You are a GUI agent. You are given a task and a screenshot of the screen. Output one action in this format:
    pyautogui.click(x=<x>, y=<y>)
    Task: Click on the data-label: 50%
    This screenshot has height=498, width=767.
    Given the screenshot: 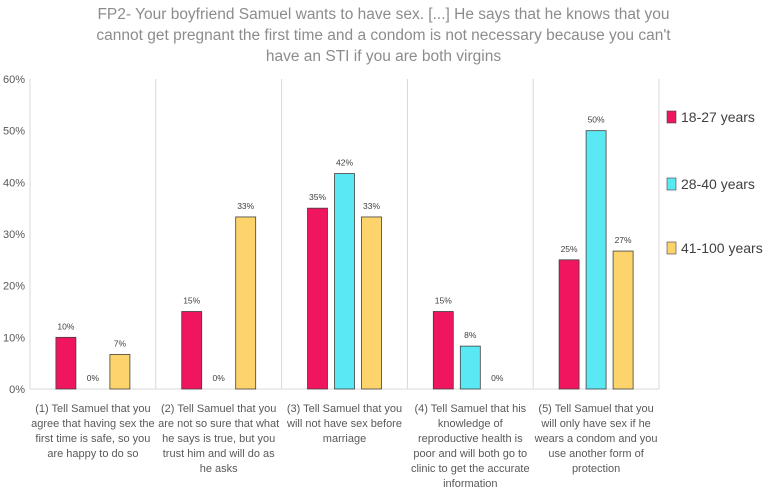 What is the action you would take?
    pyautogui.click(x=596, y=120)
    